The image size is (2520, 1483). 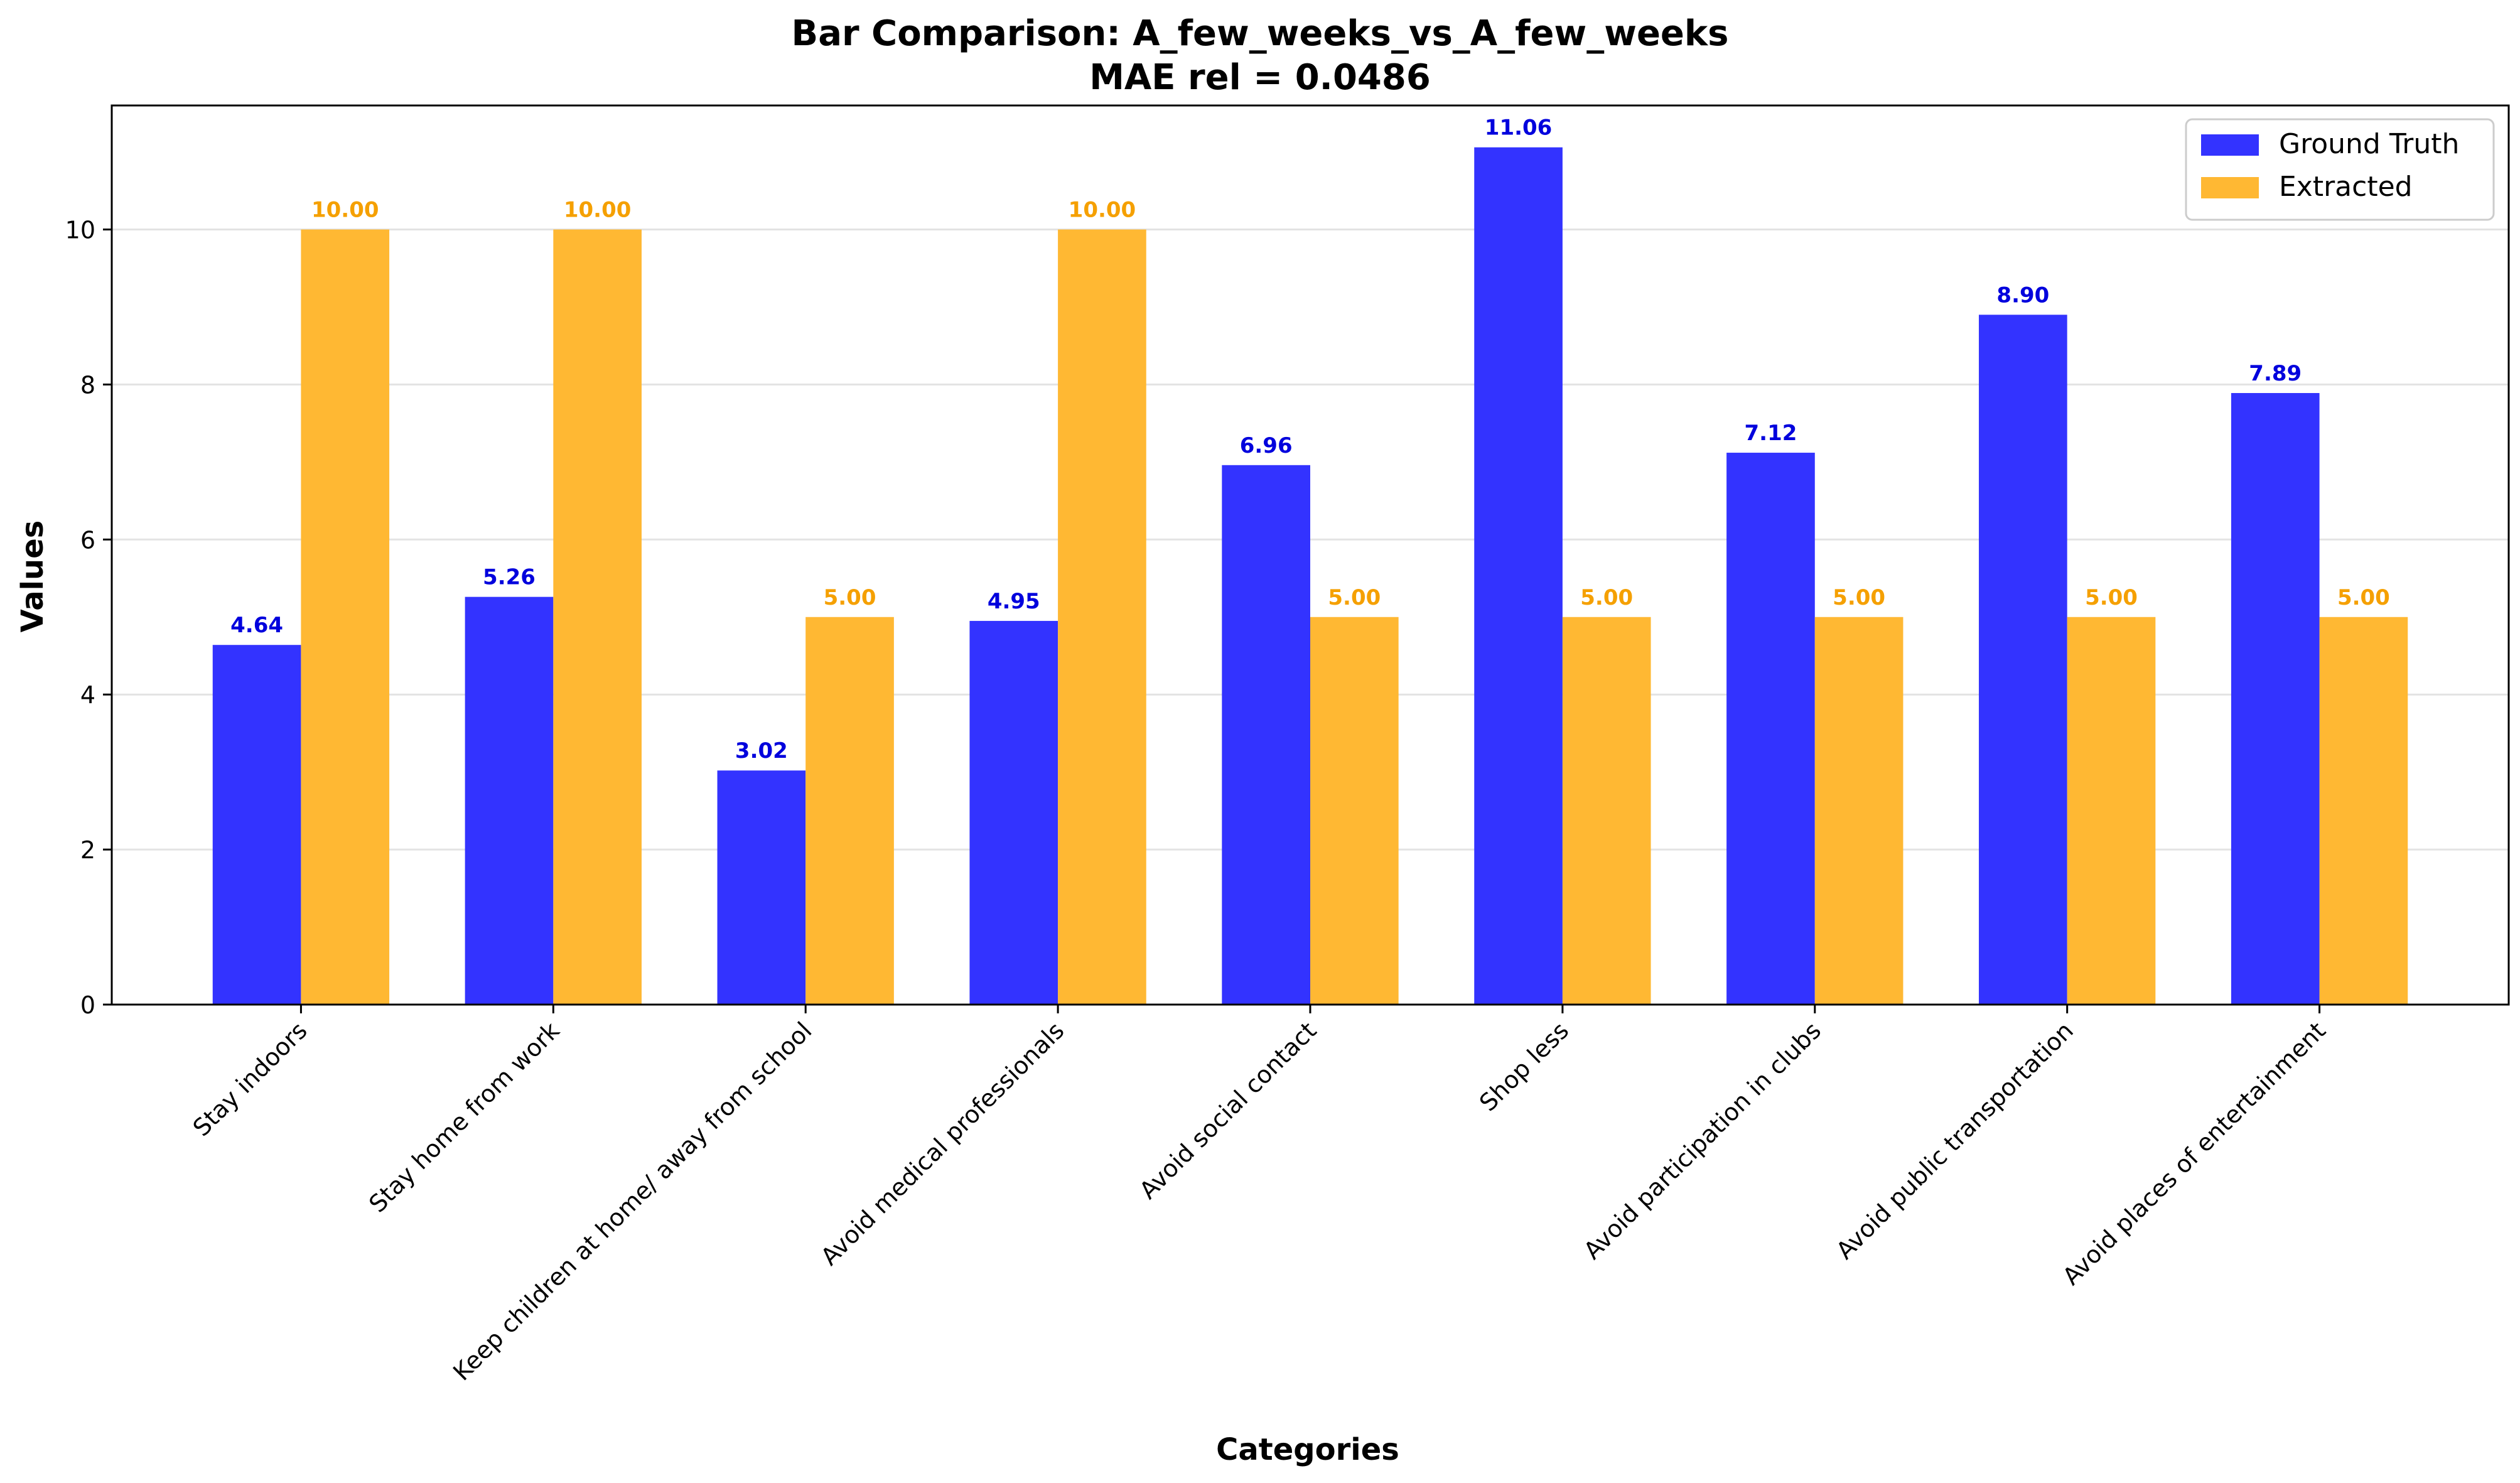 I want to click on x-axis-label: Categories, so click(x=1307, y=1449).